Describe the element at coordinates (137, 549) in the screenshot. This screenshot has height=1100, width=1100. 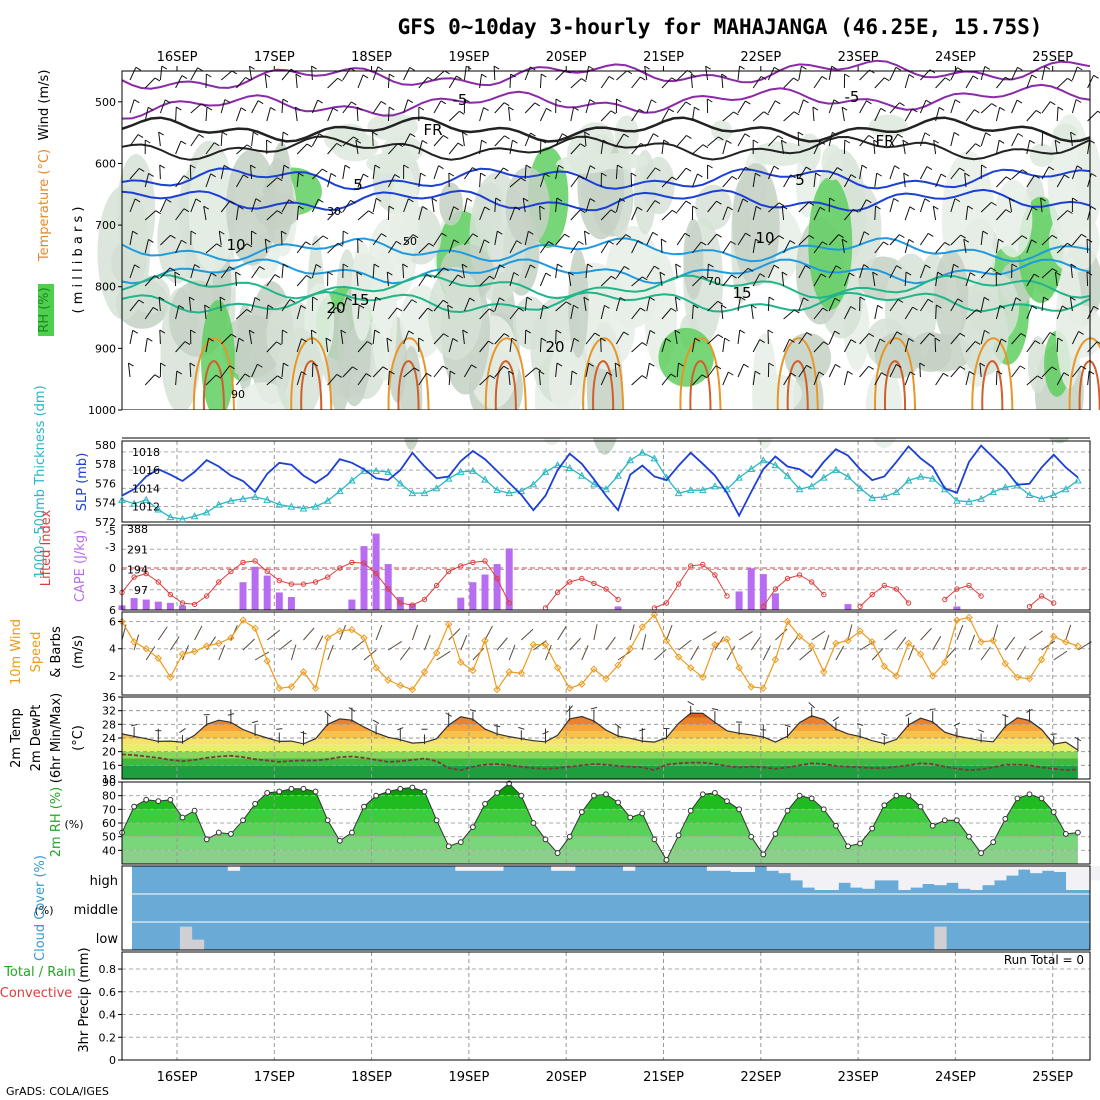
I see `cape-tick-label: 291` at that location.